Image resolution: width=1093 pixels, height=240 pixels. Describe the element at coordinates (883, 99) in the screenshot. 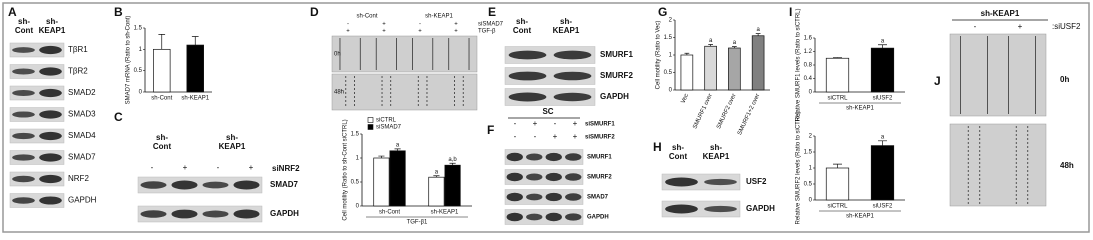

I see `x-tick-label: siUSF2` at that location.